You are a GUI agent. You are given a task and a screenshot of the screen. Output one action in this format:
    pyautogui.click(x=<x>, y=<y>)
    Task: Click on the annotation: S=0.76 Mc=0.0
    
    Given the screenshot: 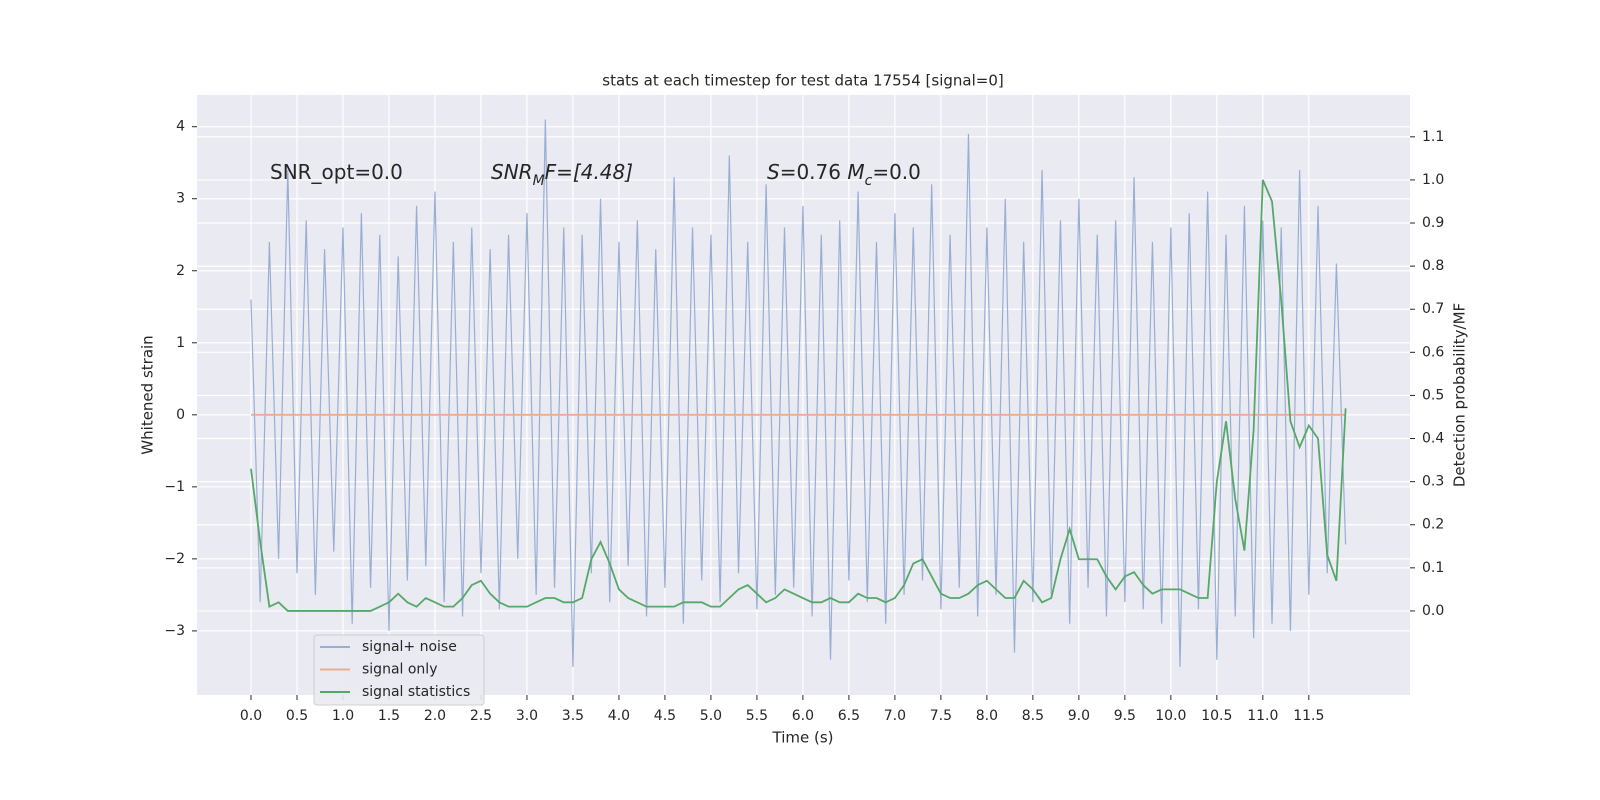 What is the action you would take?
    pyautogui.click(x=844, y=175)
    